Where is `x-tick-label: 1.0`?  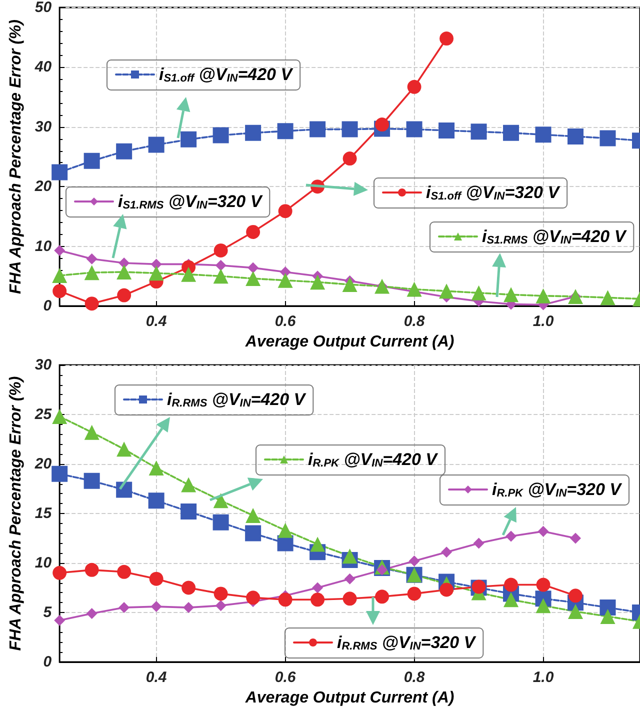 x-tick-label: 1.0 is located at coordinates (543, 677).